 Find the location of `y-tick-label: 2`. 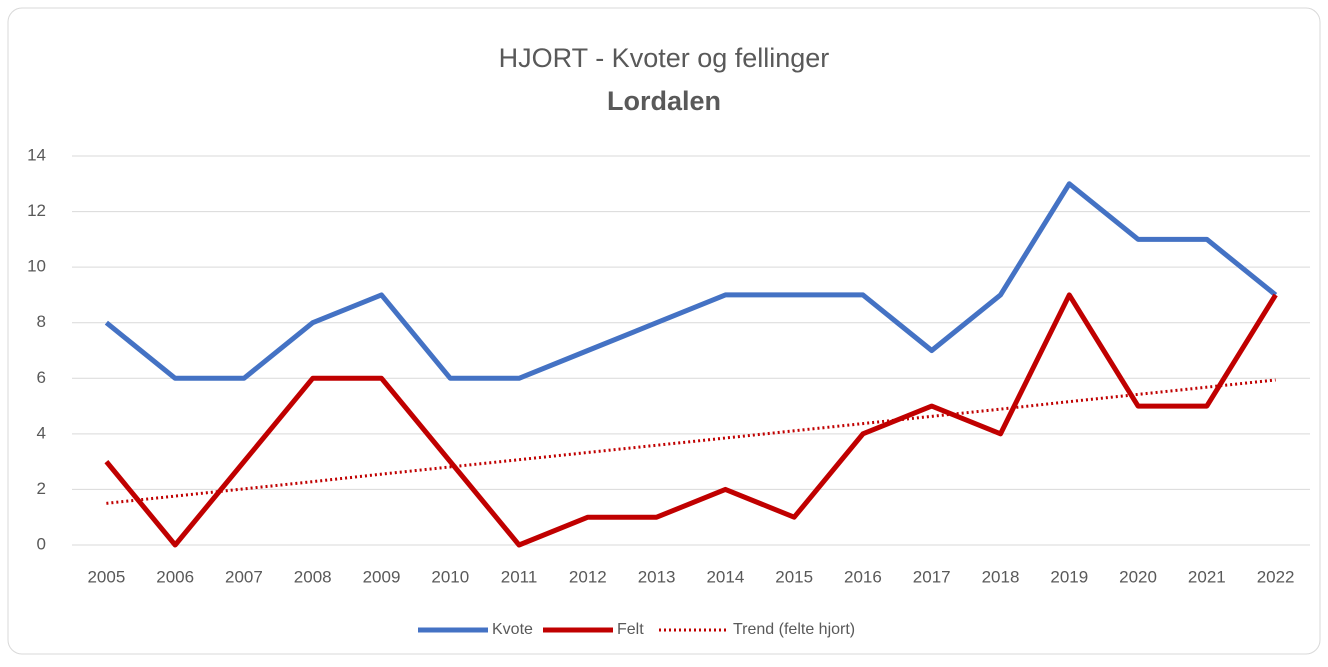

y-tick-label: 2 is located at coordinates (41, 488).